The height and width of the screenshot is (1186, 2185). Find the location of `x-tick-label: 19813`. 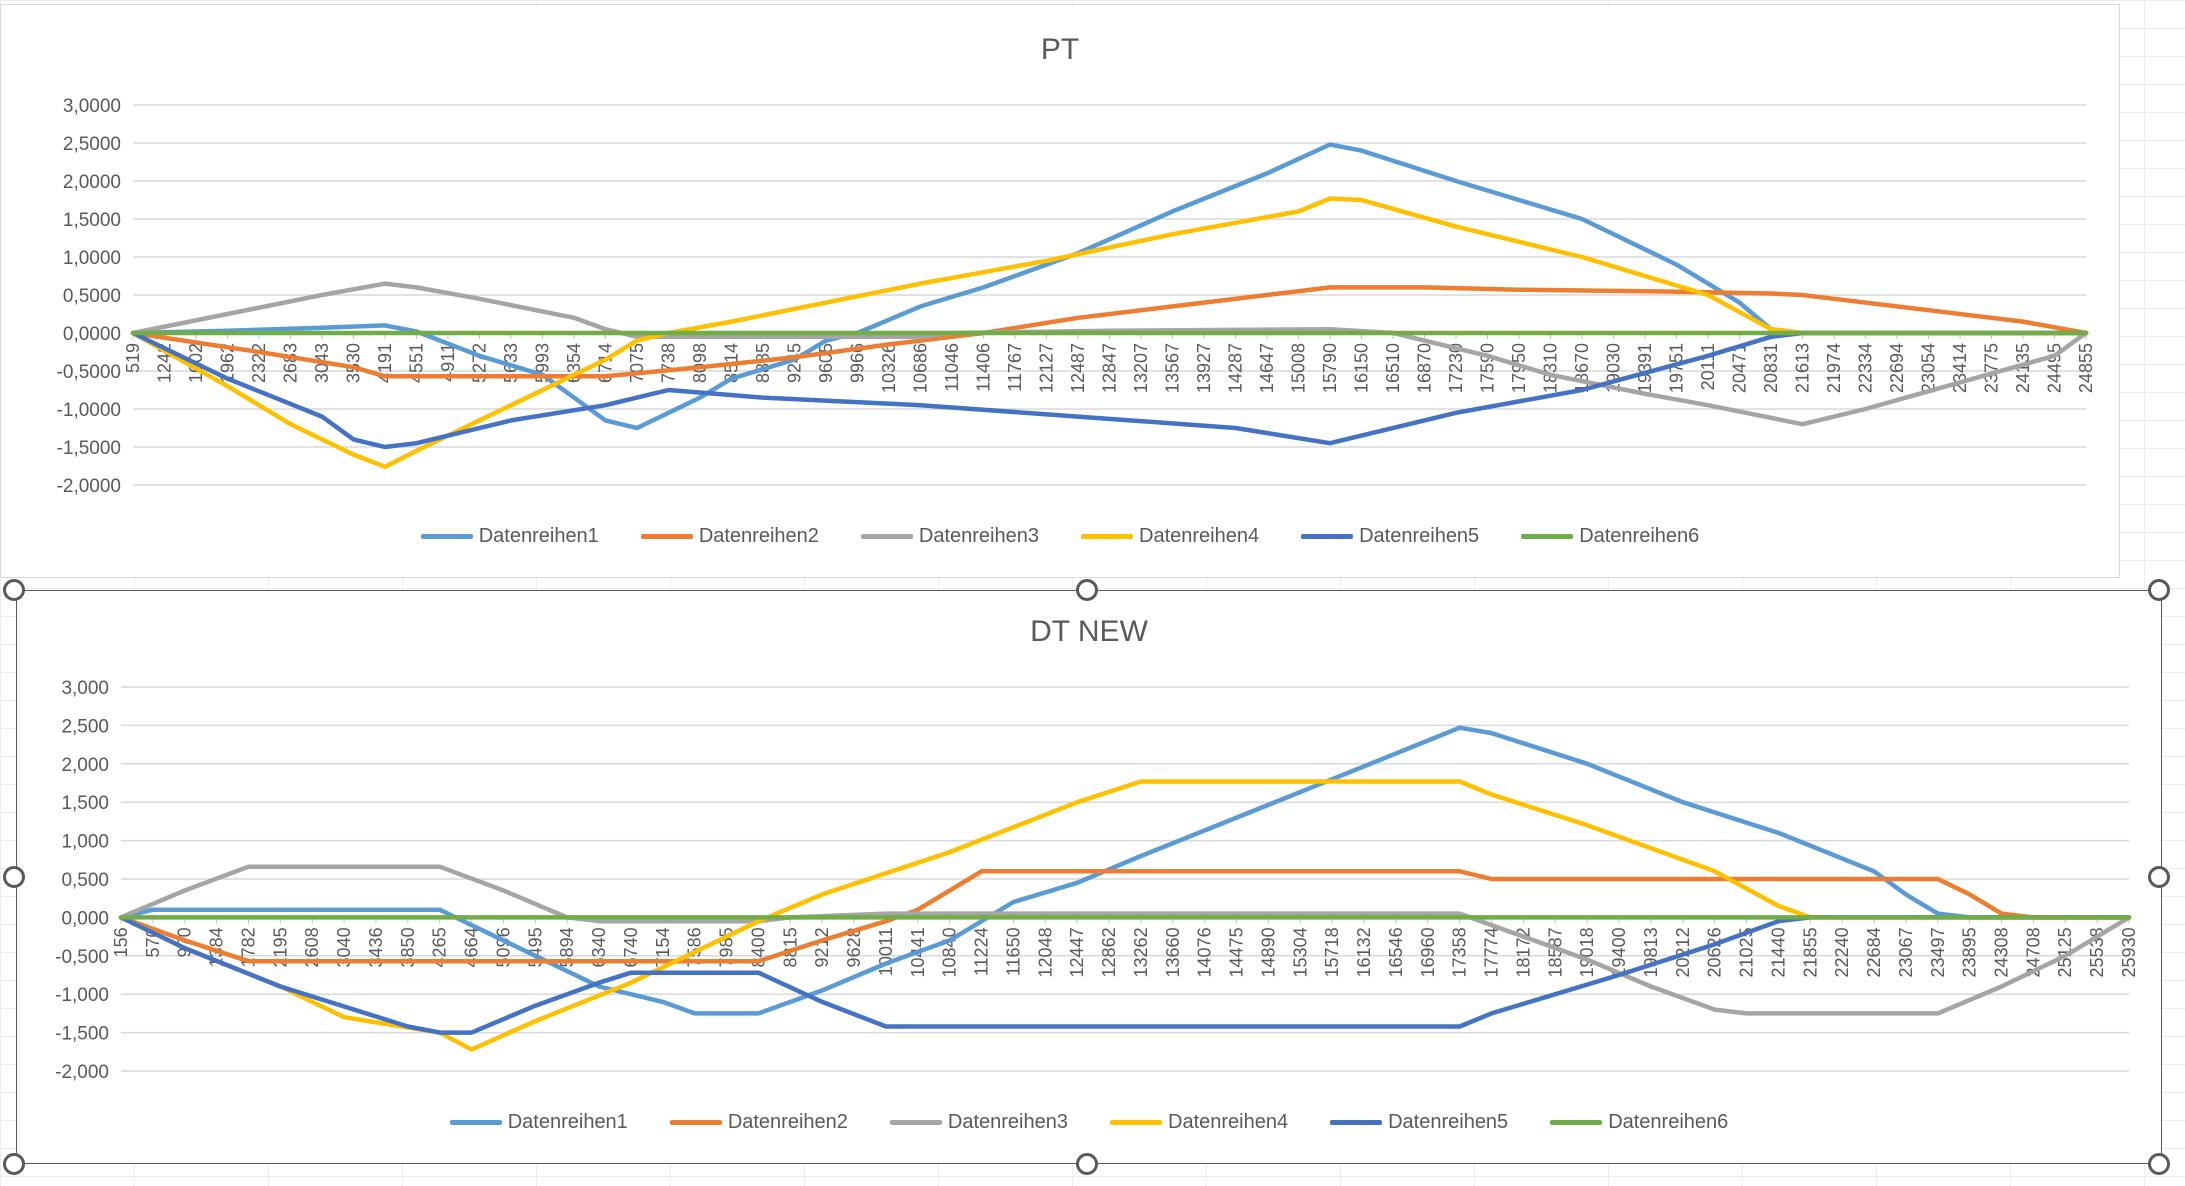

x-tick-label: 19813 is located at coordinates (1651, 952).